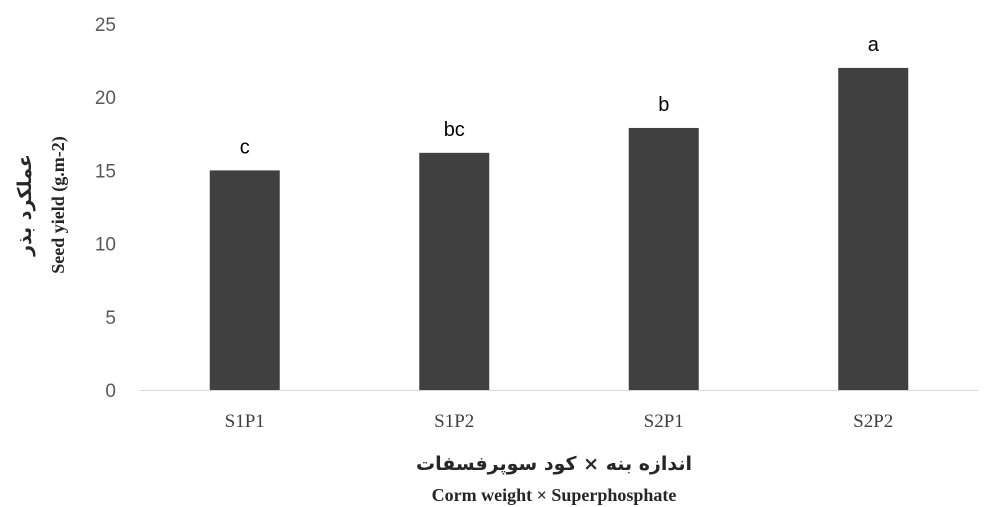  Describe the element at coordinates (25, 205) in the screenshot. I see `y-axis-title-persian: عملکرد بذر` at that location.